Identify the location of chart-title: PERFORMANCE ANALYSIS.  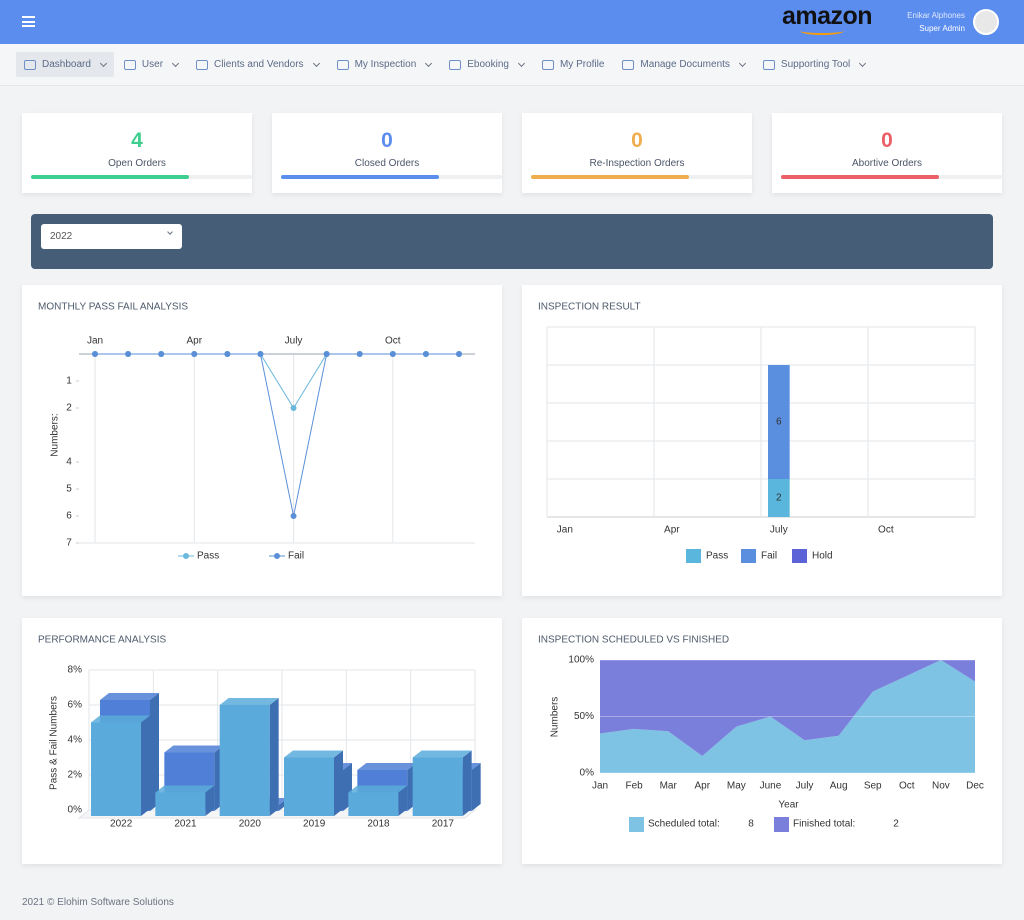
(102, 640).